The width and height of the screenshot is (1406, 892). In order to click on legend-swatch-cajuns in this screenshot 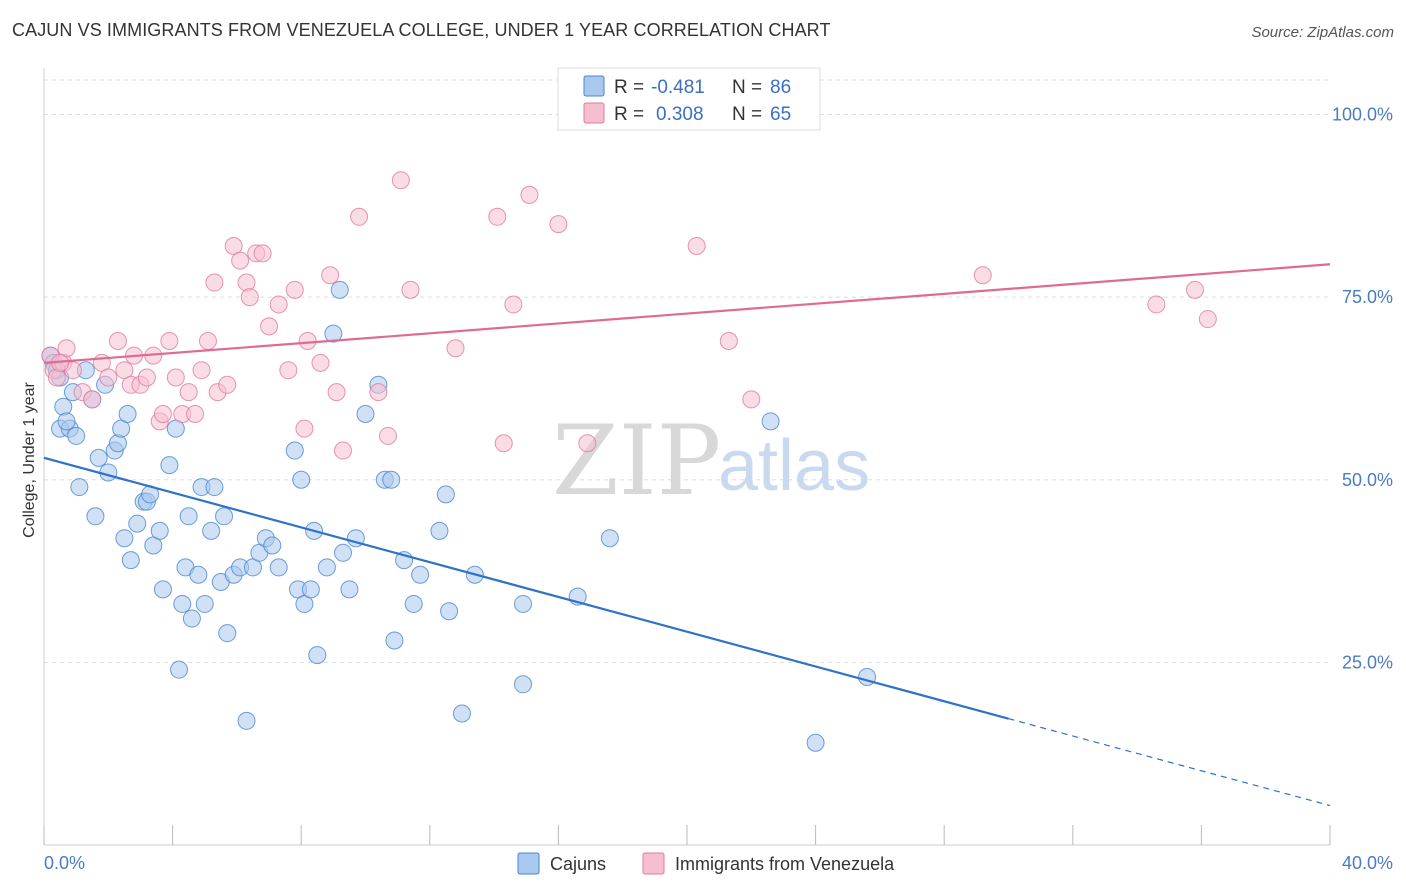, I will do `click(594, 86)`.